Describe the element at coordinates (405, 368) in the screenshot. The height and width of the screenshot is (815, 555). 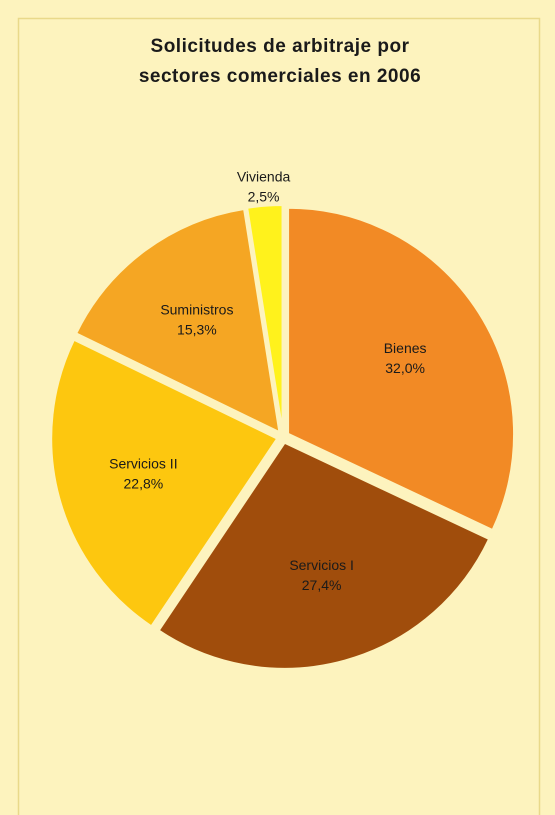
I see `slice-value-label: 32,0%` at that location.